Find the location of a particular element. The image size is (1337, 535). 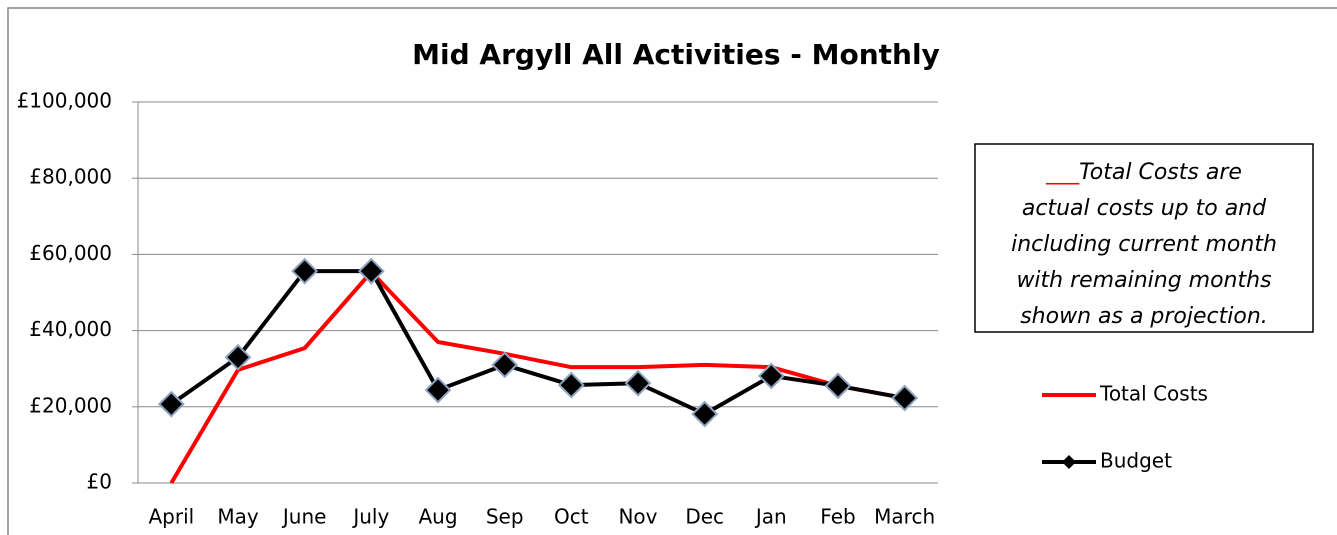

x-tick-label: March is located at coordinates (904, 517).